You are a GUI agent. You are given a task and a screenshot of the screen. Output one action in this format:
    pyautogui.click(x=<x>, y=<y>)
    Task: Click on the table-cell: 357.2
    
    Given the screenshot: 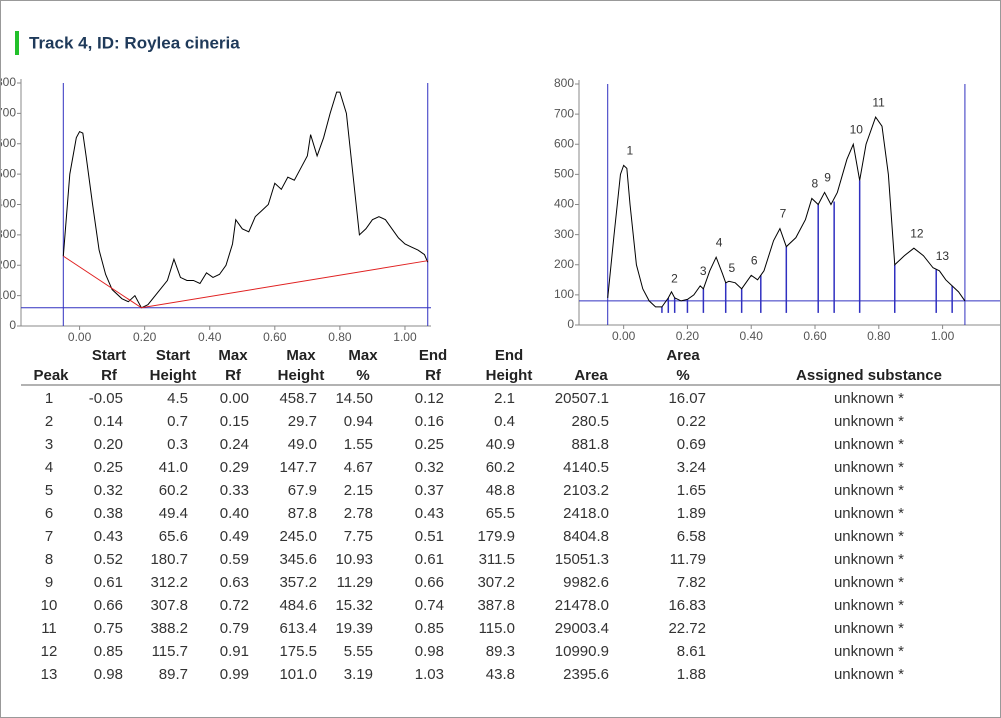 What is the action you would take?
    pyautogui.click(x=298, y=582)
    